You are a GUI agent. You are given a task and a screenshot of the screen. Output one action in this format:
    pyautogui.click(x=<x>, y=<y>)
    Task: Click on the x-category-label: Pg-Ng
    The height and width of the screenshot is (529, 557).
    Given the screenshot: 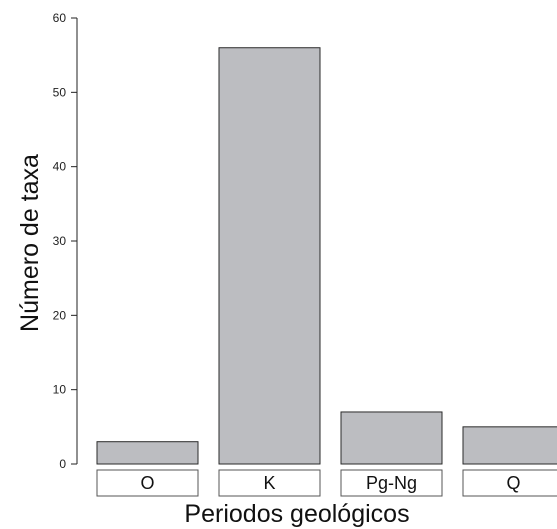 What is the action you would take?
    pyautogui.click(x=391, y=483)
    